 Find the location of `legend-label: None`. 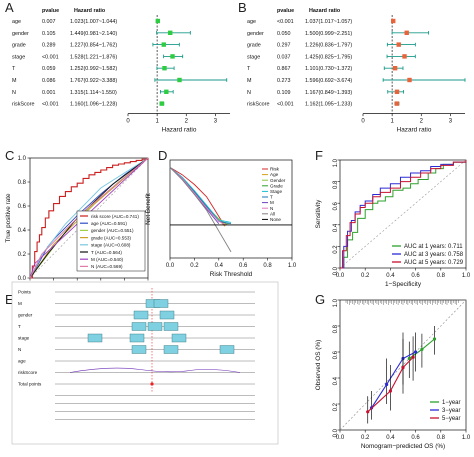

legend-label: None is located at coordinates (275, 219).